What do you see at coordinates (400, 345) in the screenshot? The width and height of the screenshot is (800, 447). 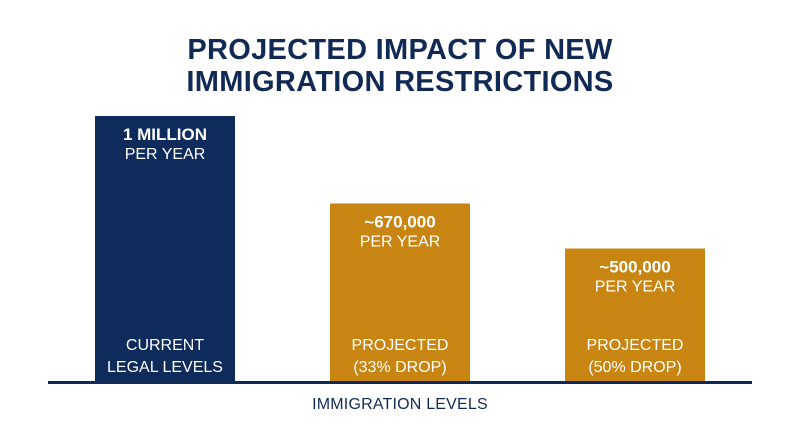 I see `category-label-2-line-1: PROJECTED` at bounding box center [400, 345].